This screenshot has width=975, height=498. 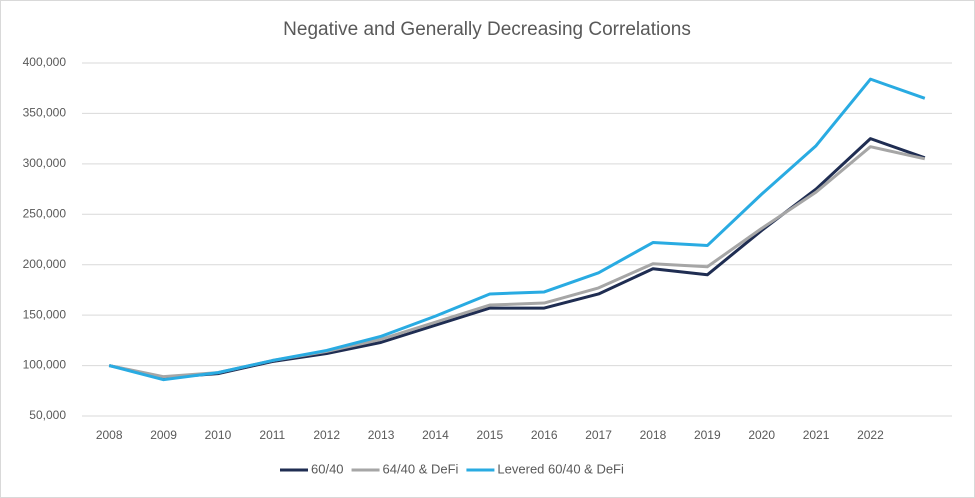 I want to click on x-tick-label: 2015, so click(x=489, y=435).